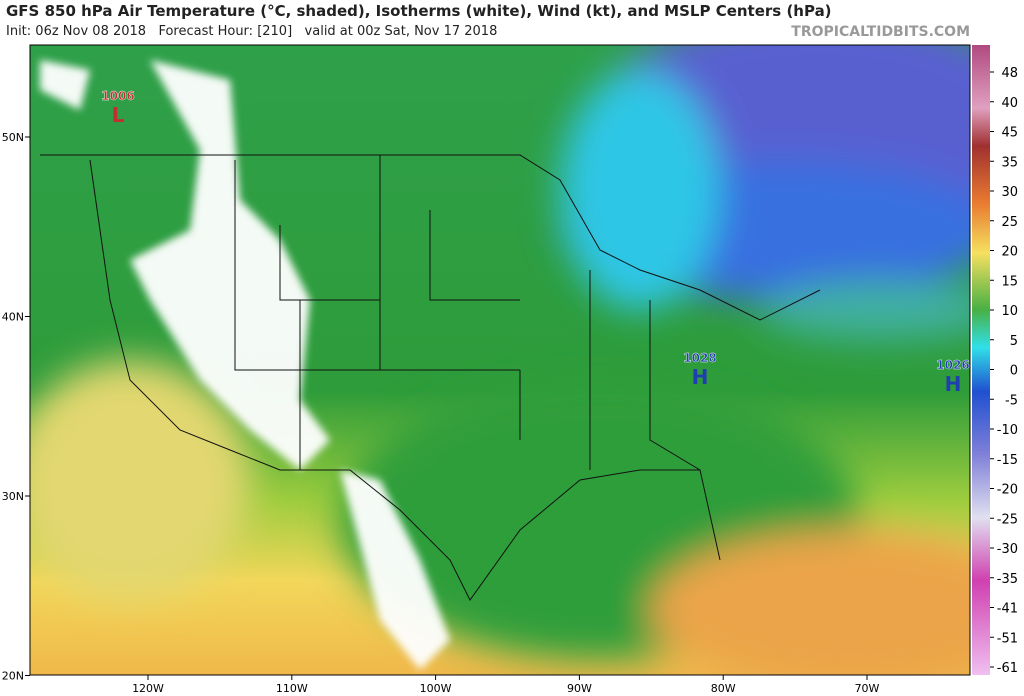 The height and width of the screenshot is (696, 1024). Describe the element at coordinates (952, 365) in the screenshot. I see `pressure-value: 1026` at that location.